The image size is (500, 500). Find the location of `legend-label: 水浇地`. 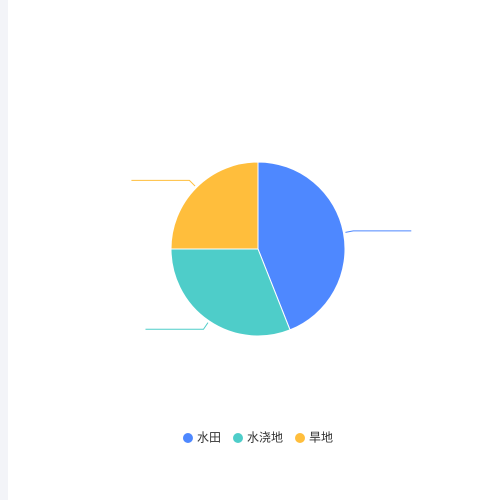

legend-label: 水浇地 is located at coordinates (265, 438).